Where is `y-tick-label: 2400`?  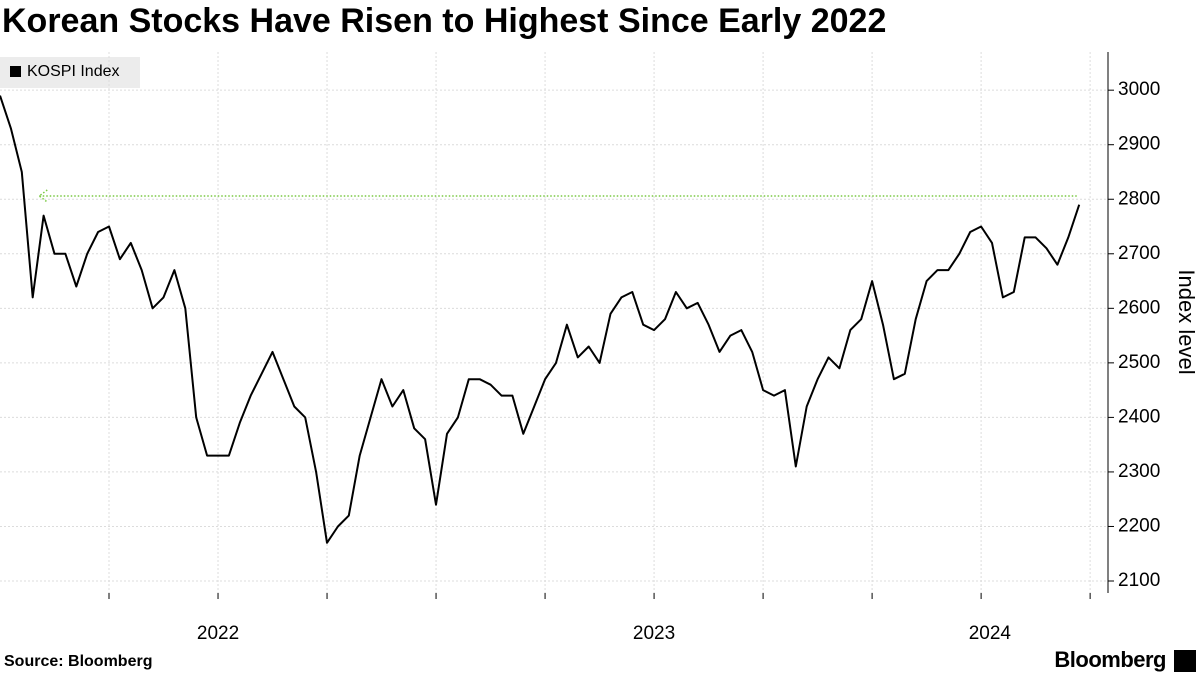
y-tick-label: 2400 is located at coordinates (1139, 416).